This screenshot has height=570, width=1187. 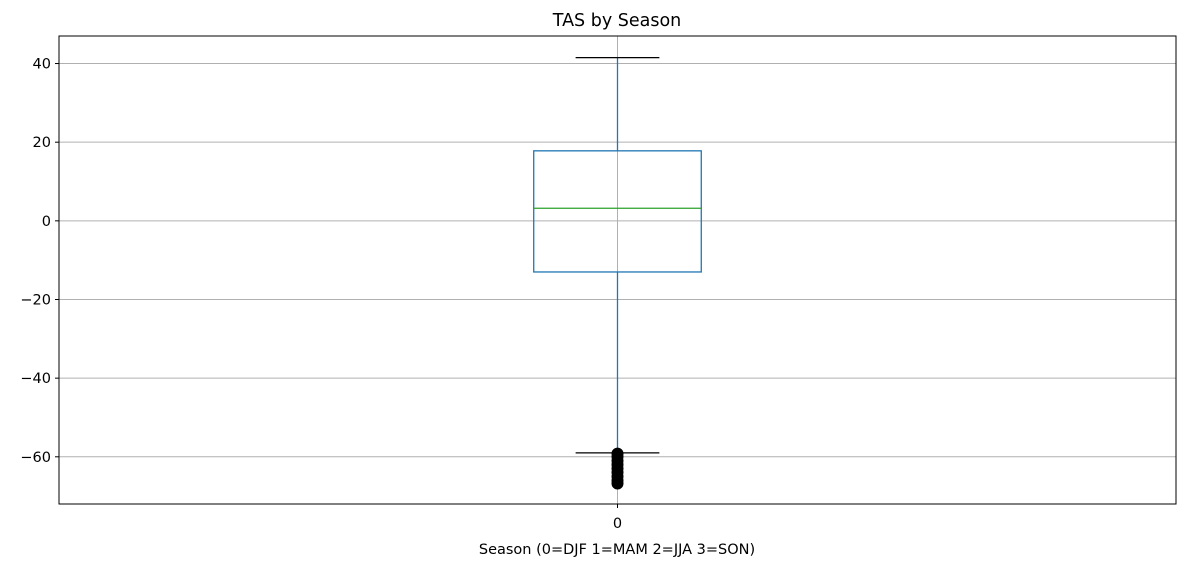 What do you see at coordinates (35, 300) in the screenshot?
I see `y-tick-label: −20` at bounding box center [35, 300].